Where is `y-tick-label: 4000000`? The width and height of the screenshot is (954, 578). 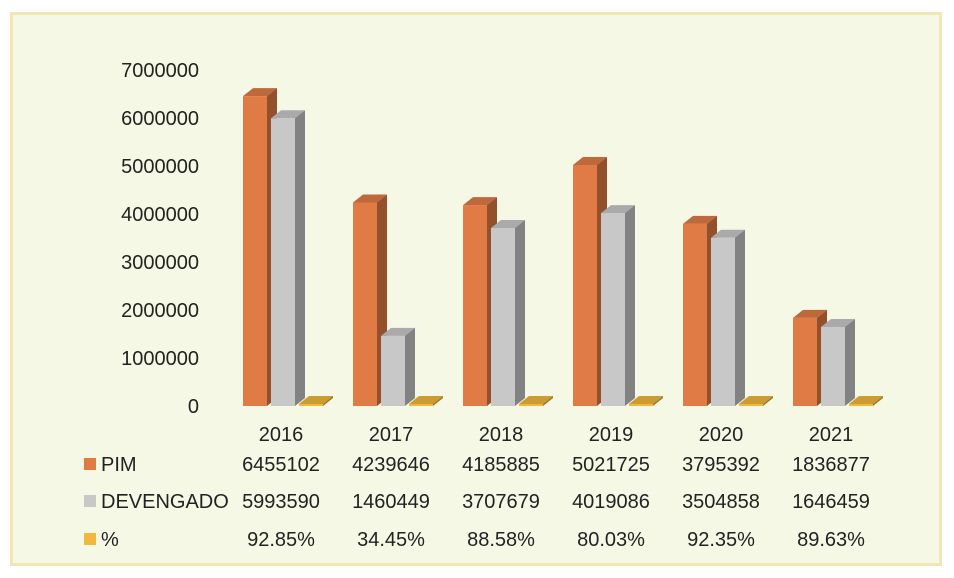 y-tick-label: 4000000 is located at coordinates (160, 215).